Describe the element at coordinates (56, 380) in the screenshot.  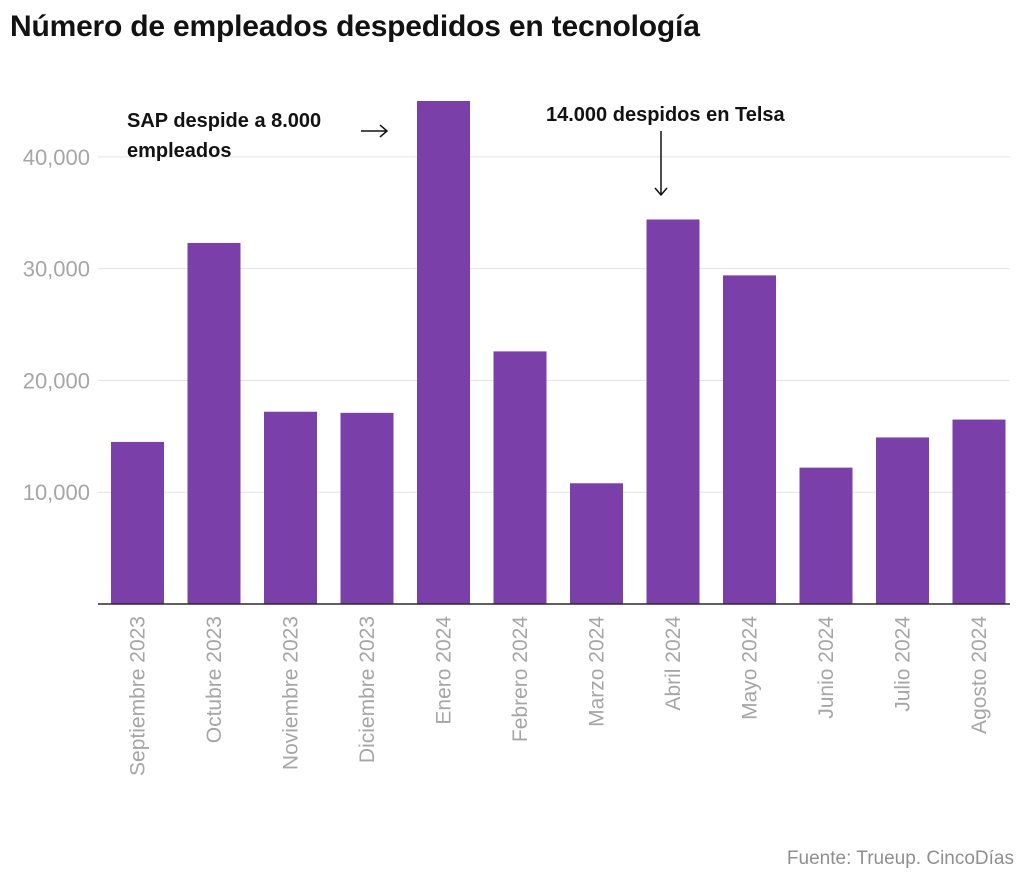
I see `y-tick-label: 20,000` at that location.